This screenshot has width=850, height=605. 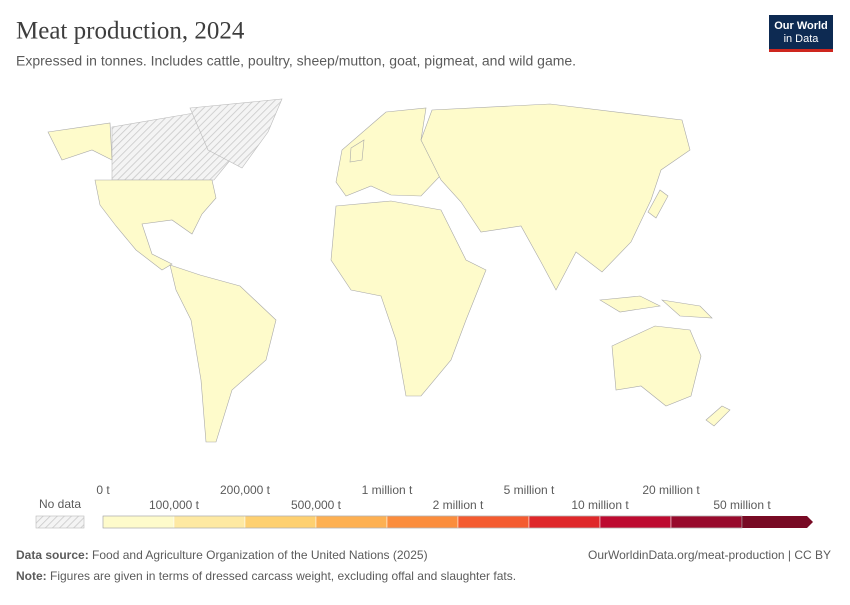 I want to click on legend-tick-label: 5 million t, so click(x=529, y=490).